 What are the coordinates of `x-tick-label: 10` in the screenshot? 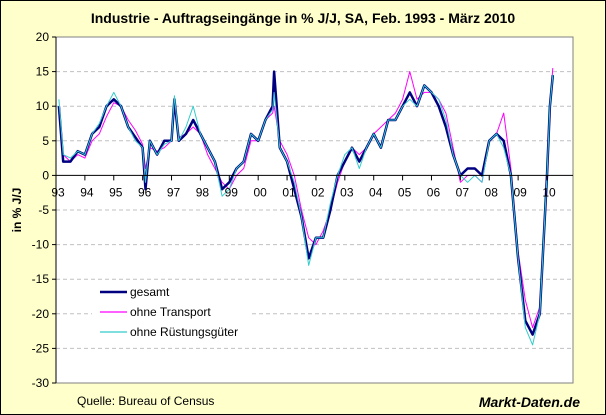 It's located at (549, 192).